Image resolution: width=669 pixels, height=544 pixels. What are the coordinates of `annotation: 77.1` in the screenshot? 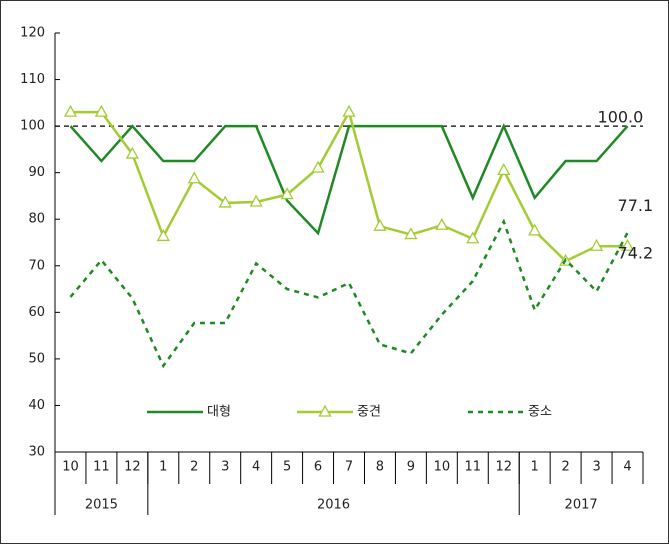 It's located at (636, 205).